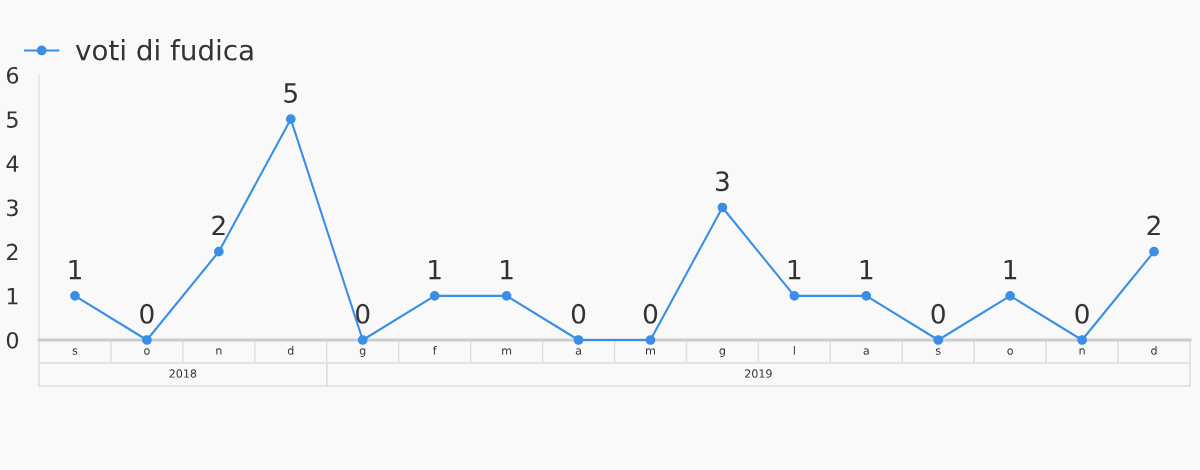 The width and height of the screenshot is (1200, 470). I want to click on text: 2019, so click(758, 373).